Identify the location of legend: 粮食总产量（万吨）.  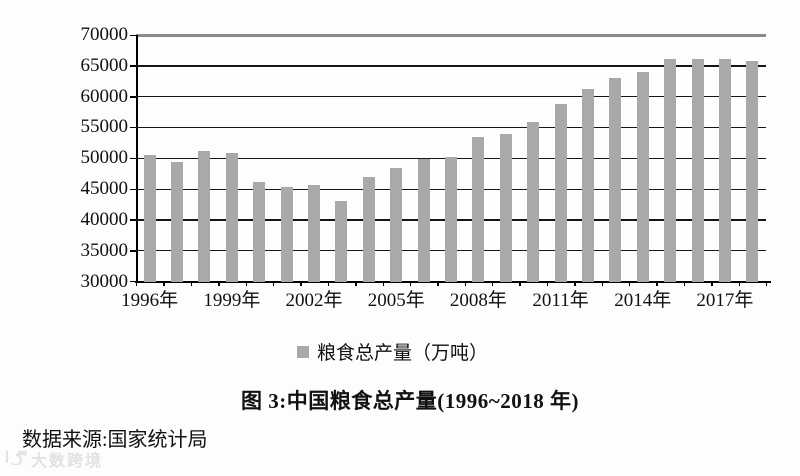
(392, 351).